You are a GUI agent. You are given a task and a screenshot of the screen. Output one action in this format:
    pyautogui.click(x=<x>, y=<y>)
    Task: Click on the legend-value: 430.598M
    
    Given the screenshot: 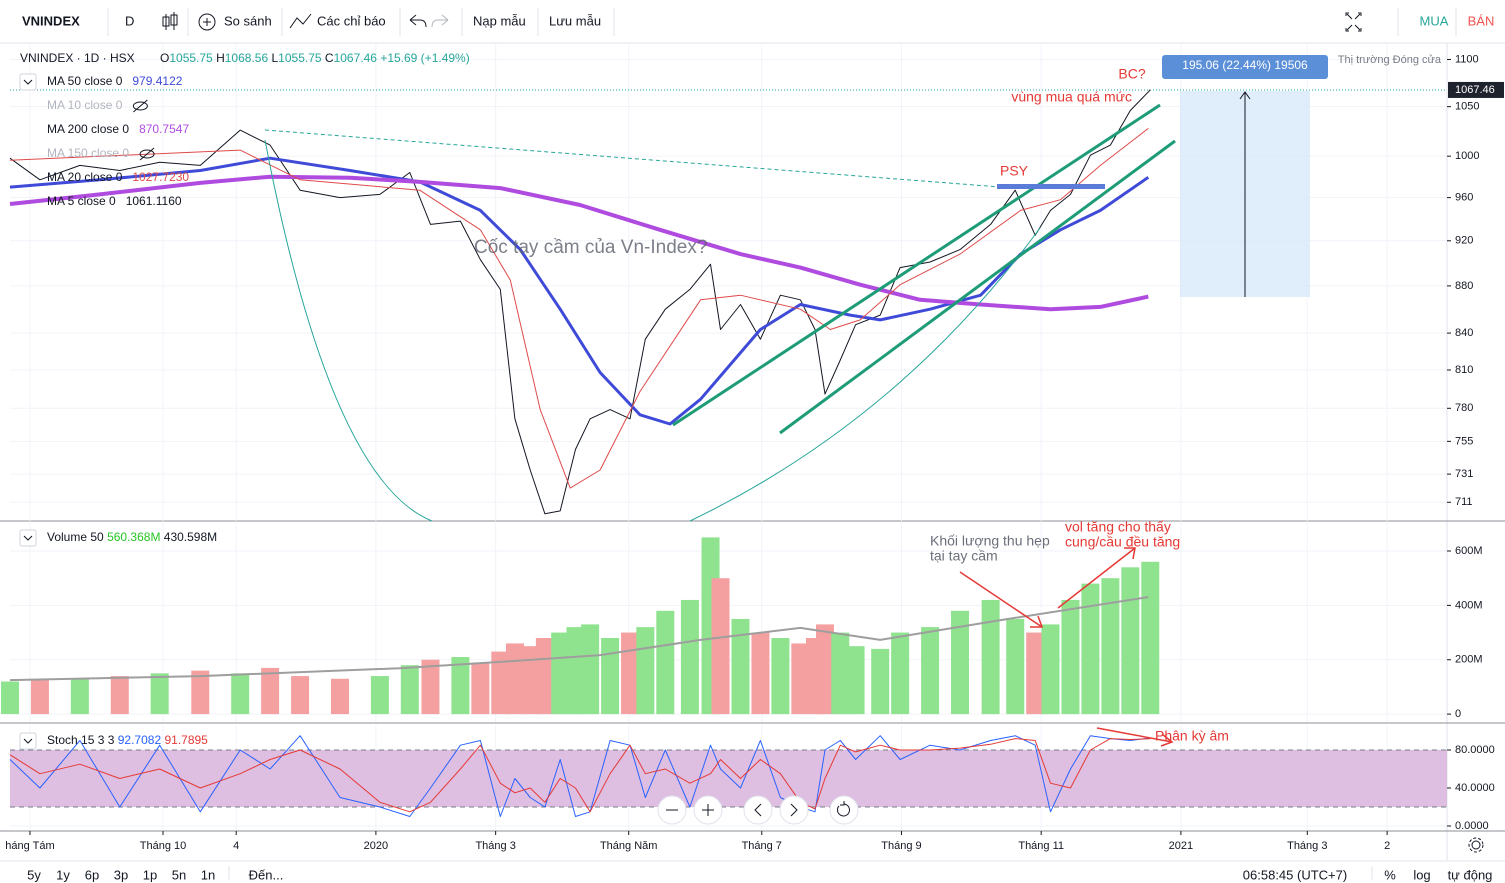 What is the action you would take?
    pyautogui.click(x=190, y=537)
    